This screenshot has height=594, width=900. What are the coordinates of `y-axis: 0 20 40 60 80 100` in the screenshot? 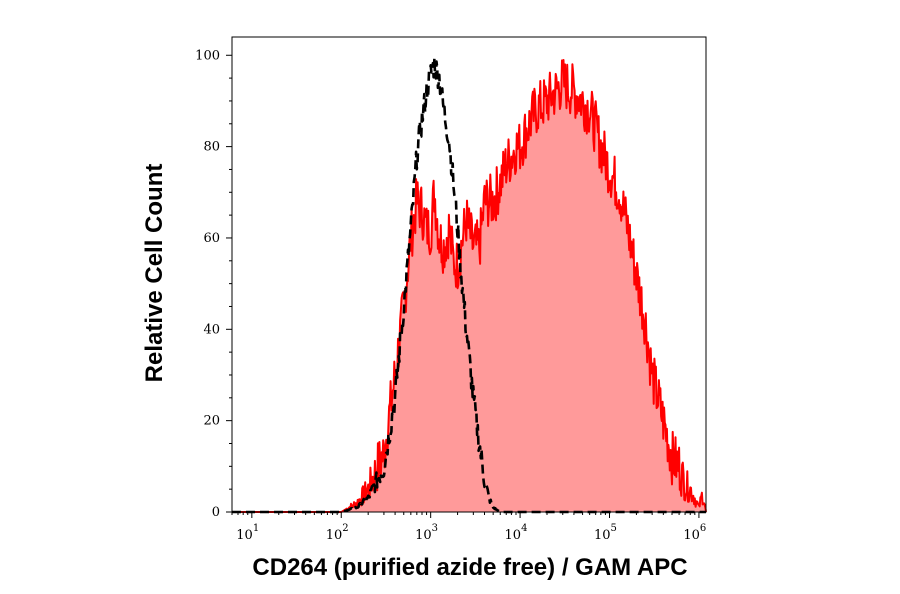 It's located at (213, 284).